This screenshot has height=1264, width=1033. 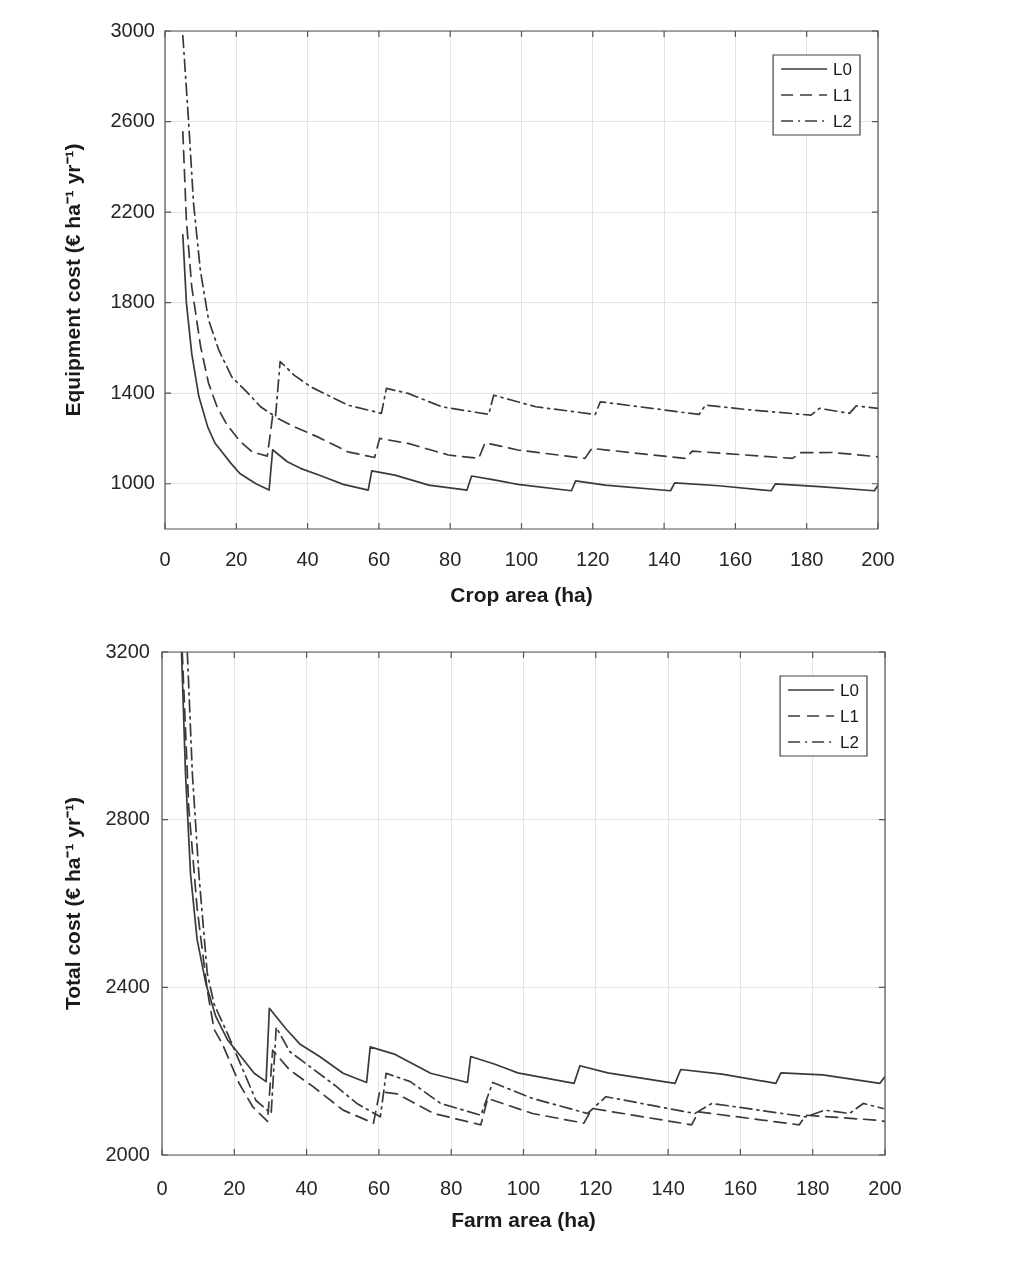 I want to click on y-tick-label: 1000, so click(x=132, y=482).